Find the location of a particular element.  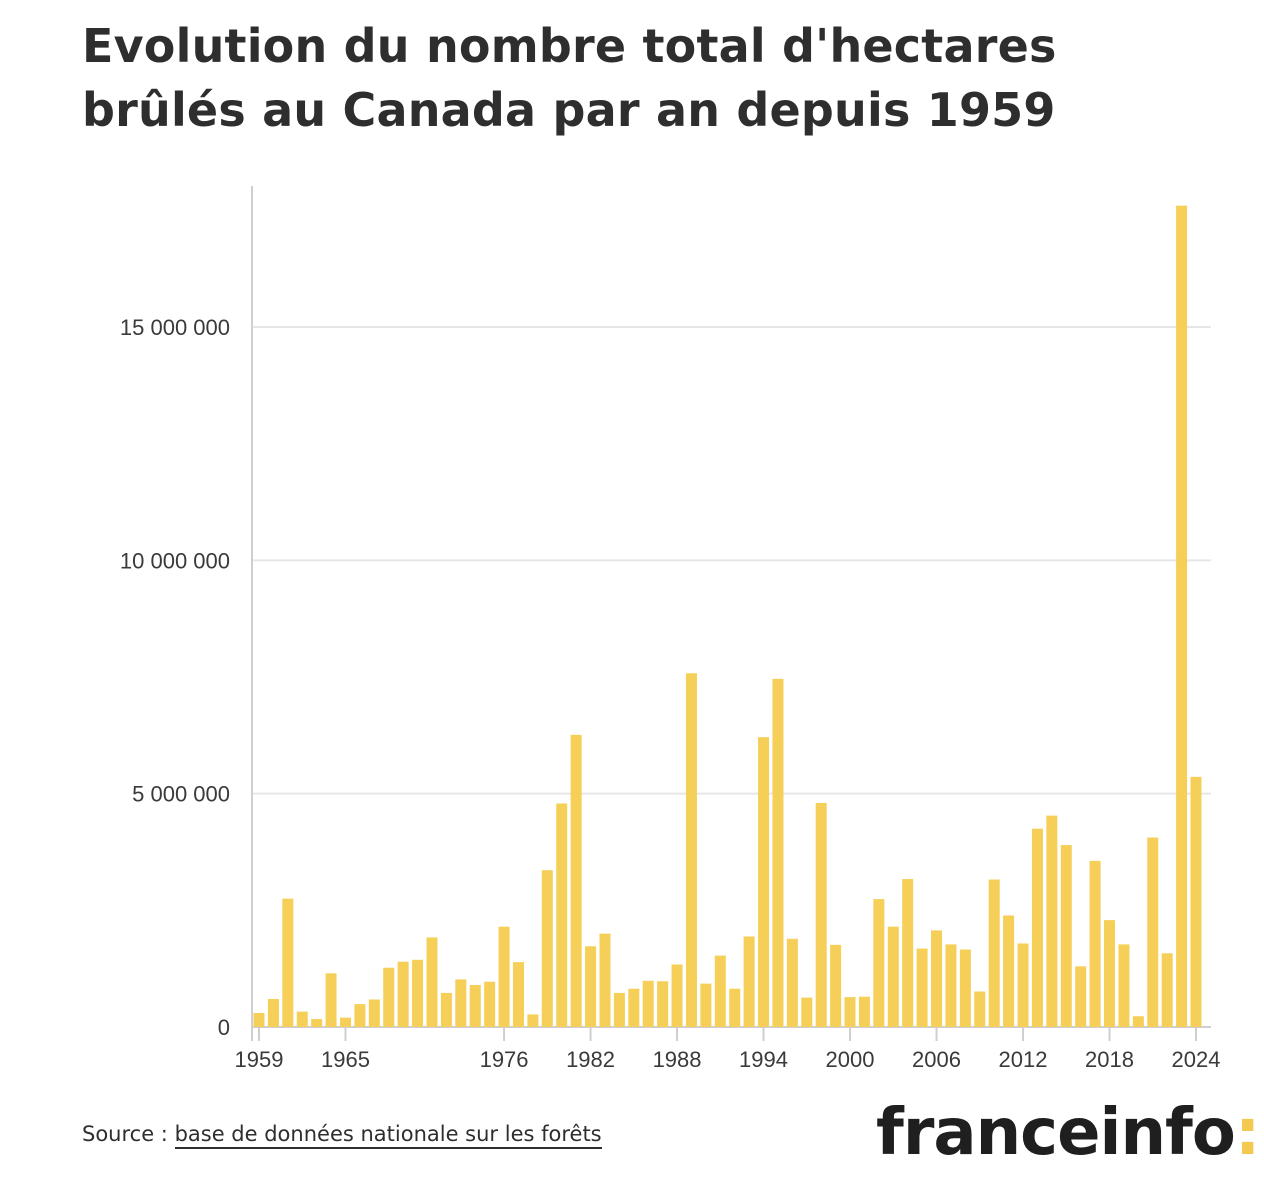

bar-2014 is located at coordinates (1052, 921).